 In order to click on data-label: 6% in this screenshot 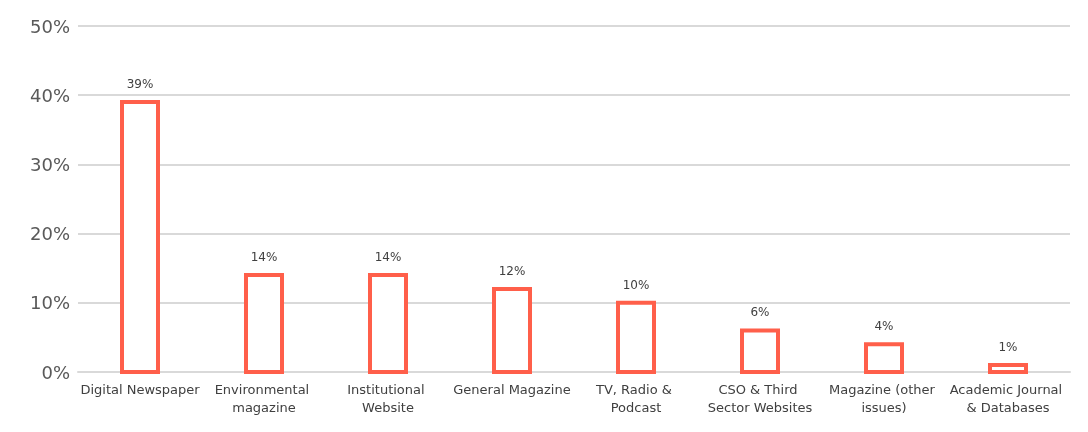, I will do `click(760, 312)`.